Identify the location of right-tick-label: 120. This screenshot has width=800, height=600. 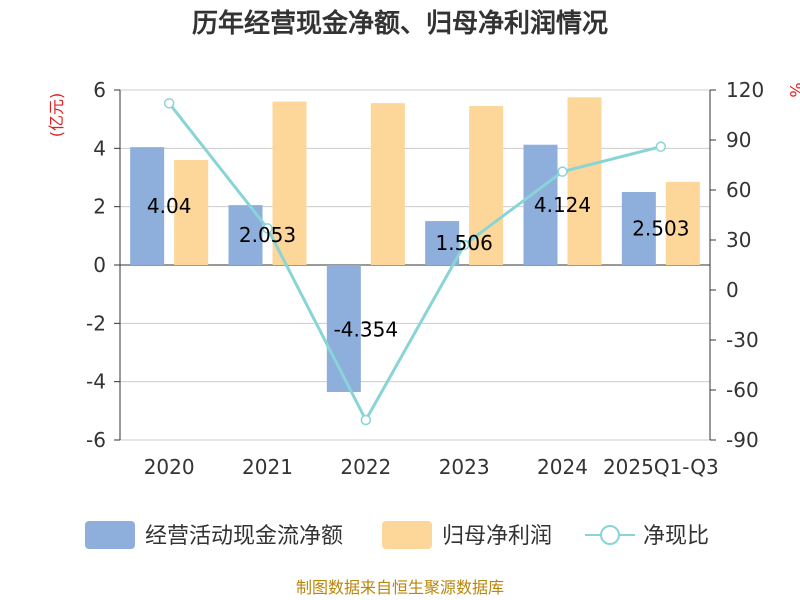
(745, 90).